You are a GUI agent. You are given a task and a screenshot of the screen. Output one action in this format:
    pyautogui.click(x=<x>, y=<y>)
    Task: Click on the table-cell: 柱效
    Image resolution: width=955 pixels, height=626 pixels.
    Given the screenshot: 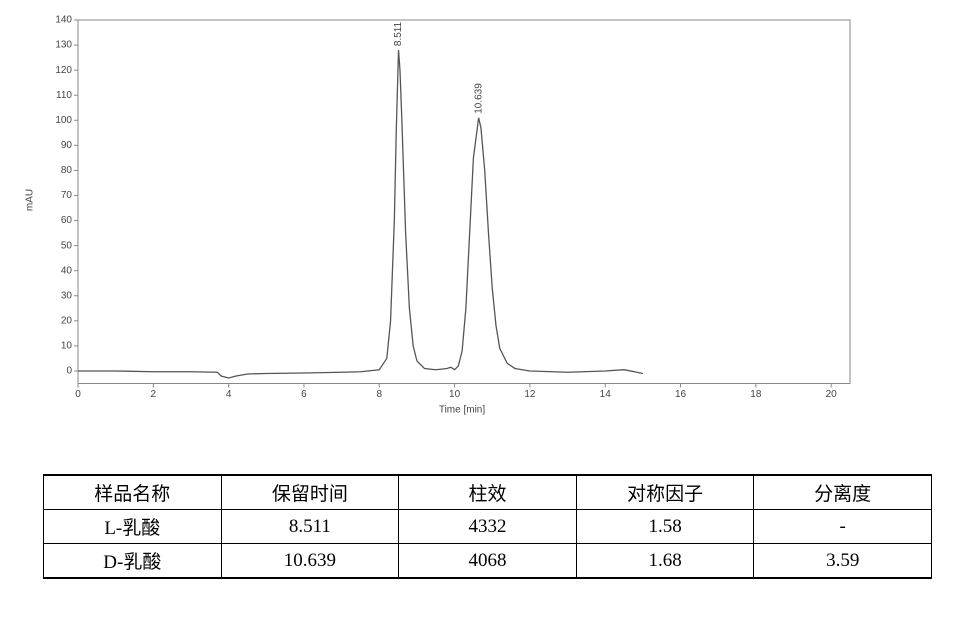 What is the action you would take?
    pyautogui.click(x=487, y=492)
    